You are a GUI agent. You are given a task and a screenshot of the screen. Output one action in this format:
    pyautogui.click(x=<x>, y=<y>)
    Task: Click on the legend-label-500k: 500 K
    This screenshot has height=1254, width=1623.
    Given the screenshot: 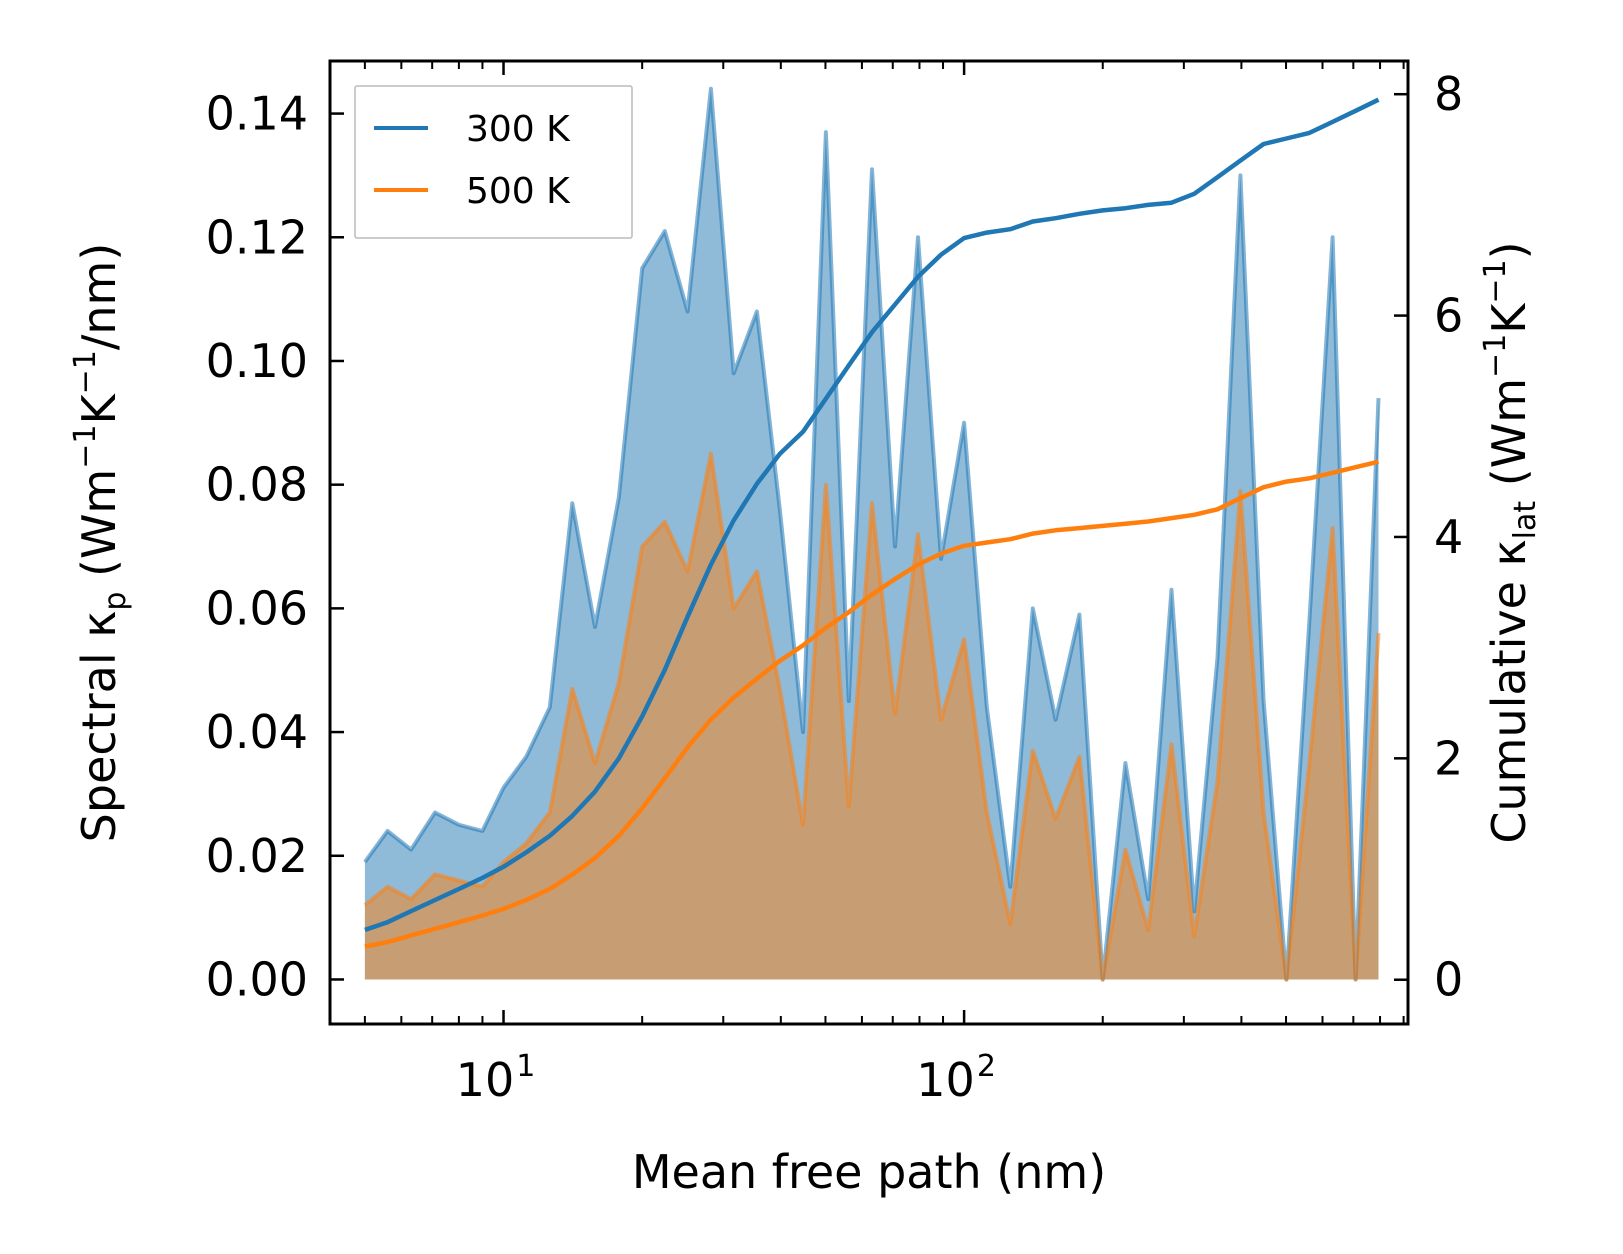 What is the action you would take?
    pyautogui.click(x=518, y=191)
    